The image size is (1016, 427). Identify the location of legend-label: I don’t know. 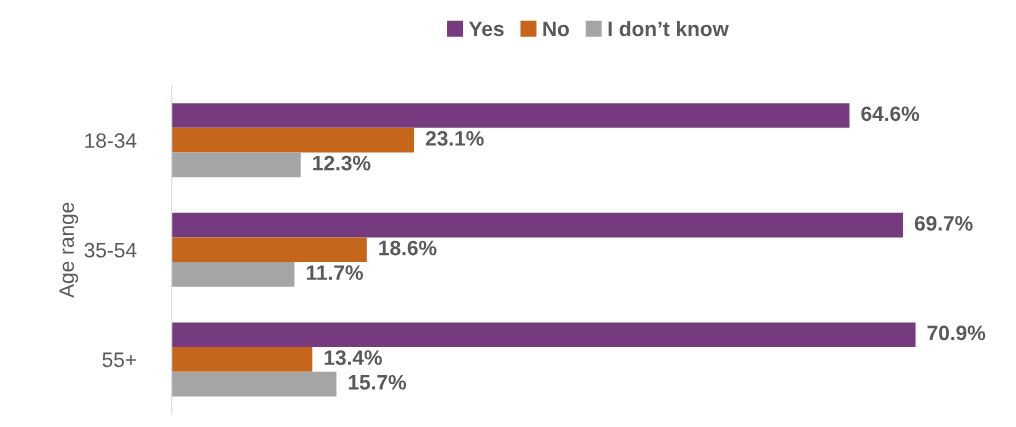
(668, 28).